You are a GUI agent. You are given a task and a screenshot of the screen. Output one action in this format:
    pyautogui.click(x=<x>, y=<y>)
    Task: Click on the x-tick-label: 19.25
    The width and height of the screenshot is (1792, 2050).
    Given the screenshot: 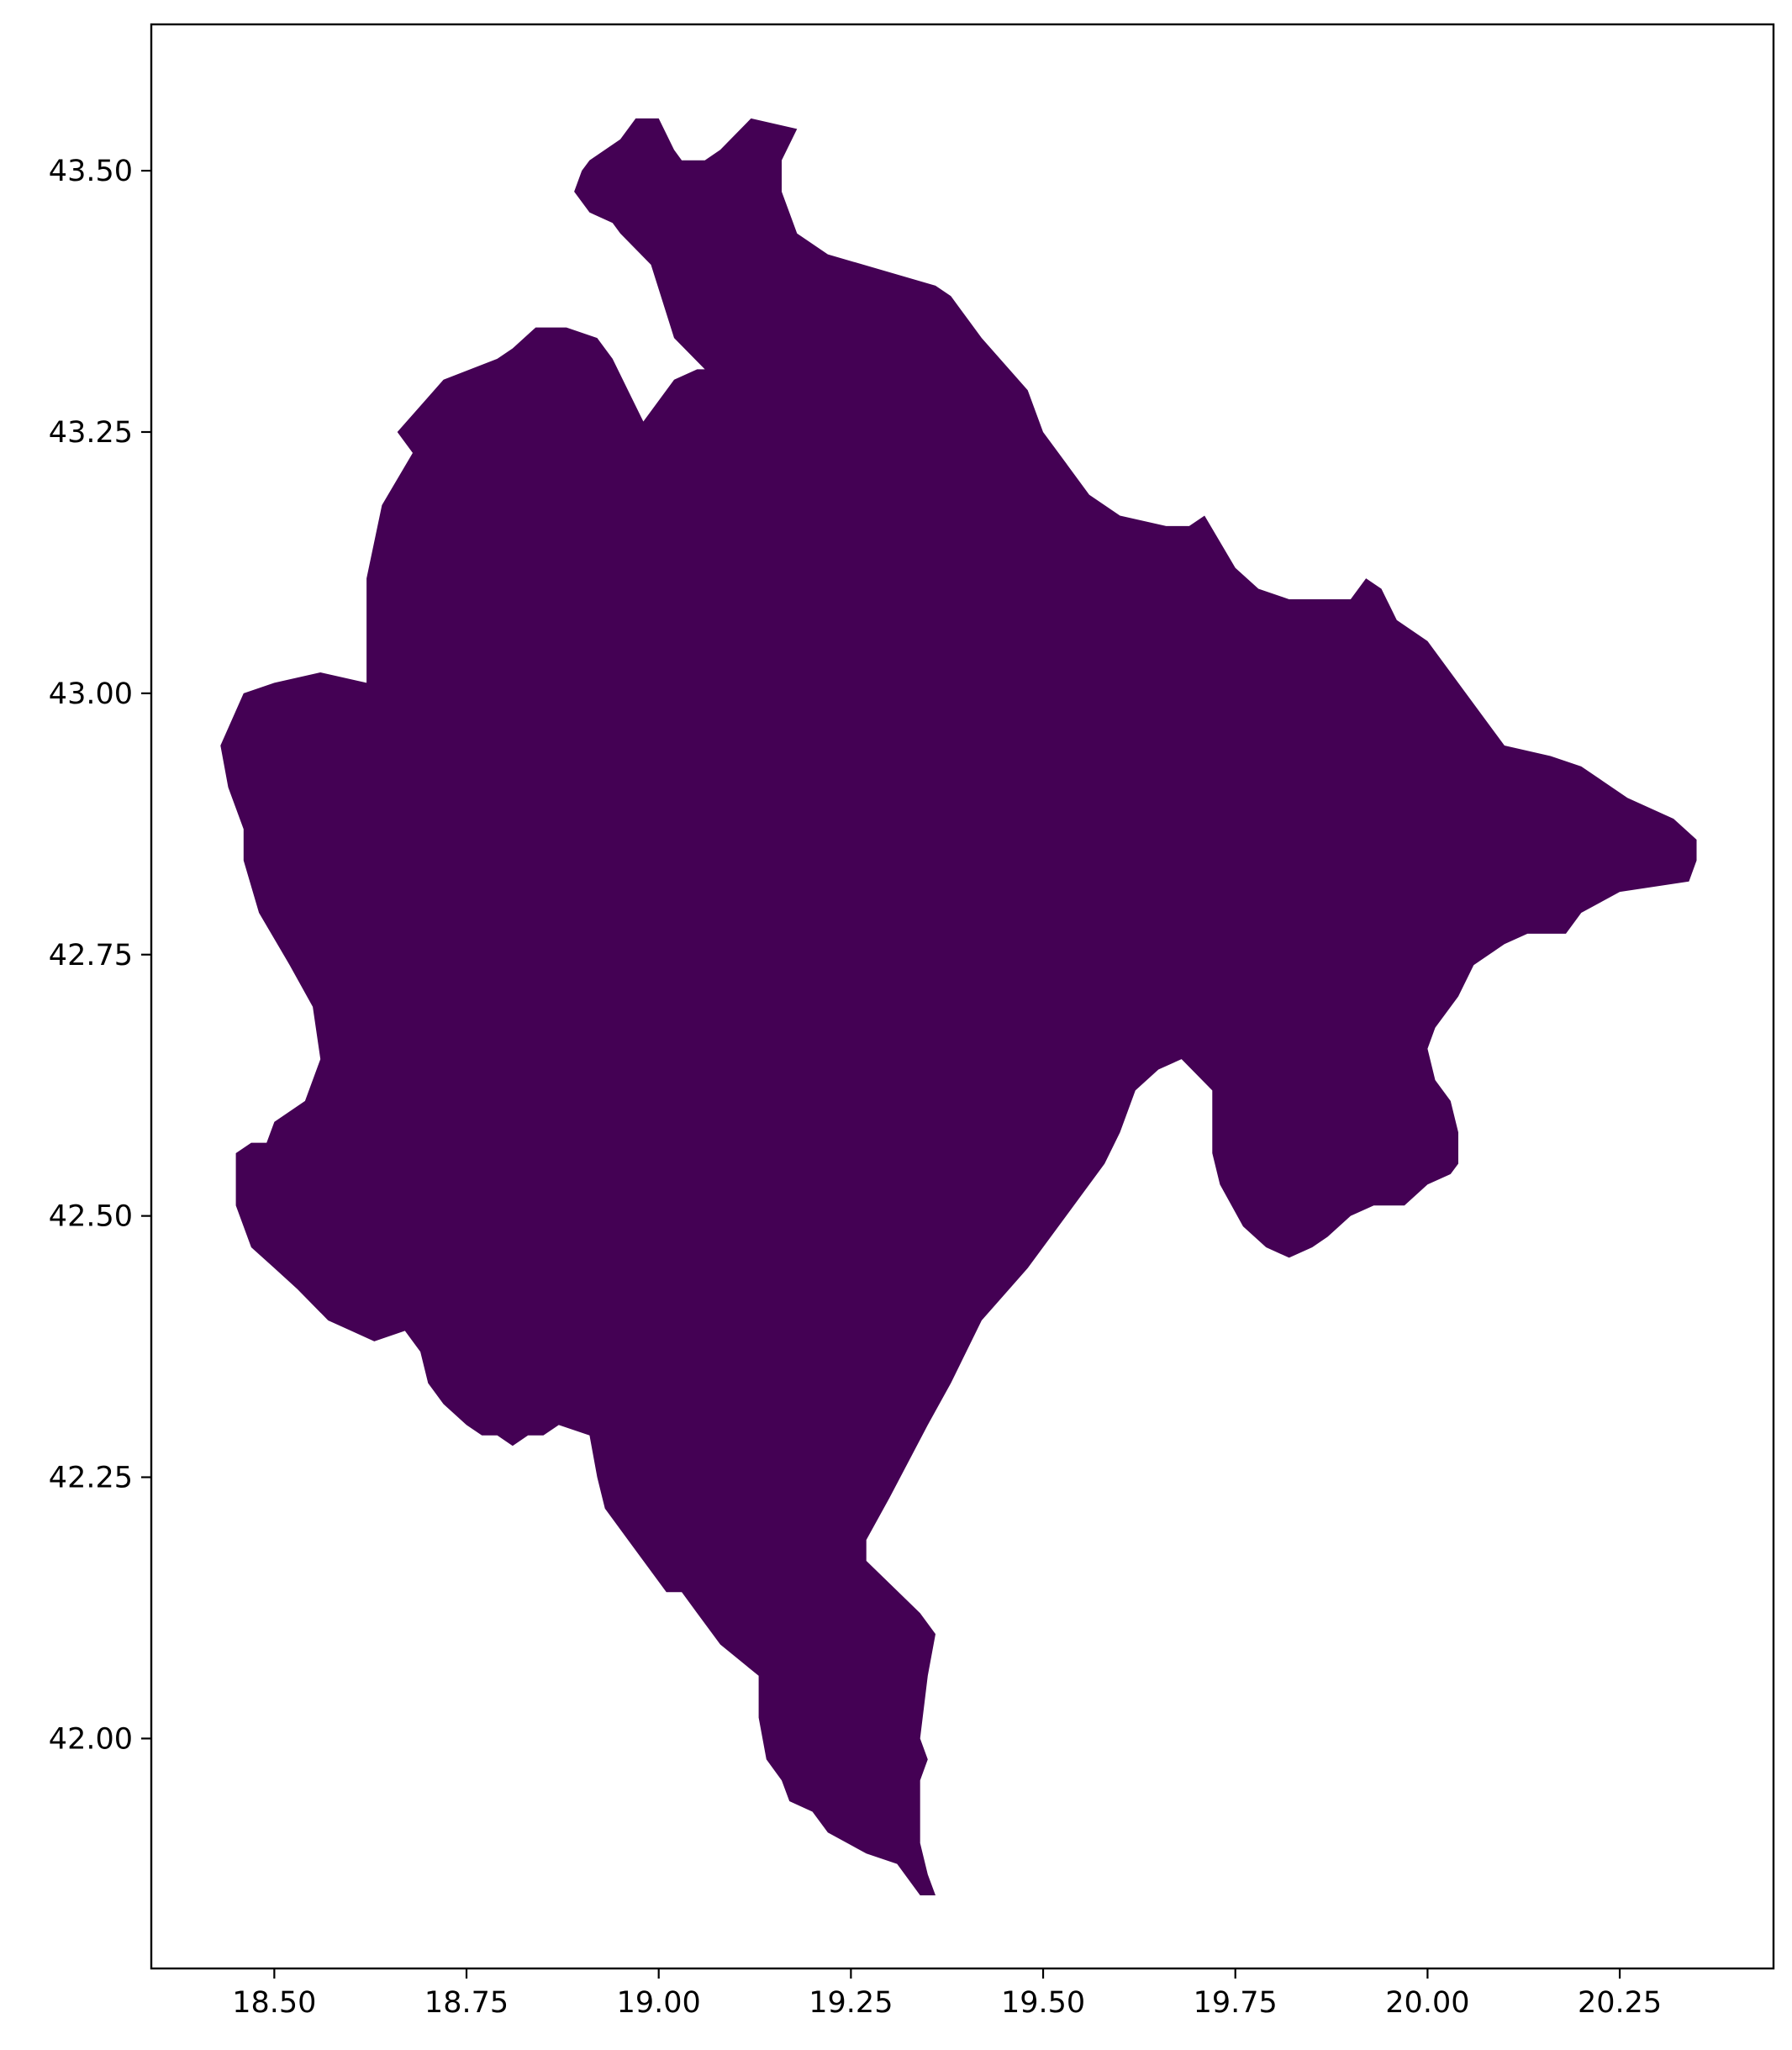 What is the action you would take?
    pyautogui.click(x=851, y=2003)
    